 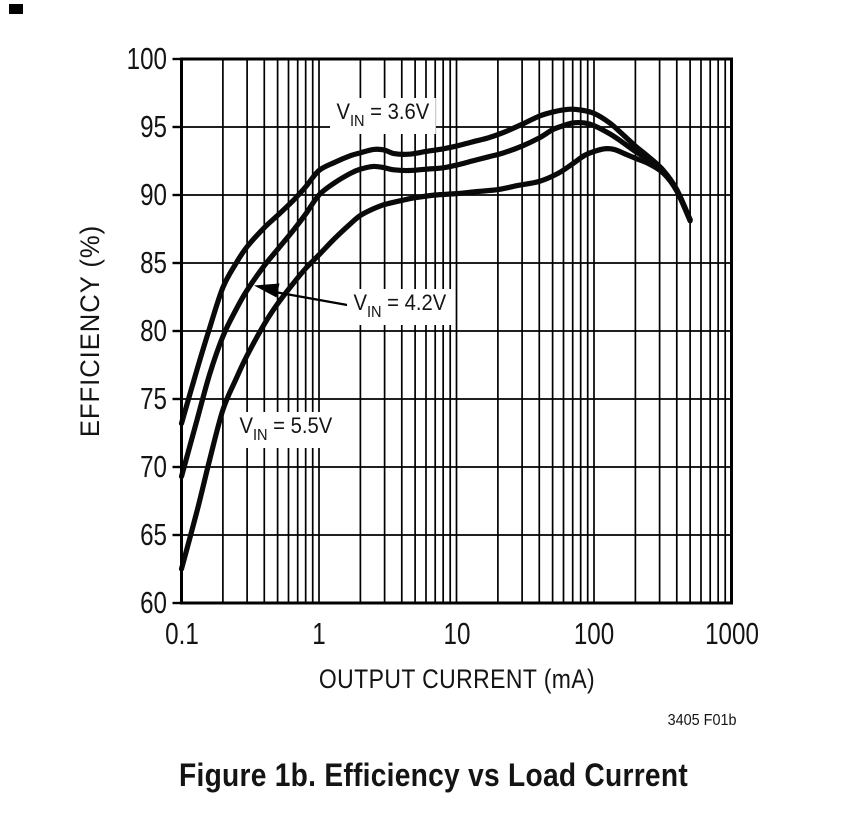 I want to click on series-label-vin-3v6-suffix: = 3.6V, so click(x=397, y=111).